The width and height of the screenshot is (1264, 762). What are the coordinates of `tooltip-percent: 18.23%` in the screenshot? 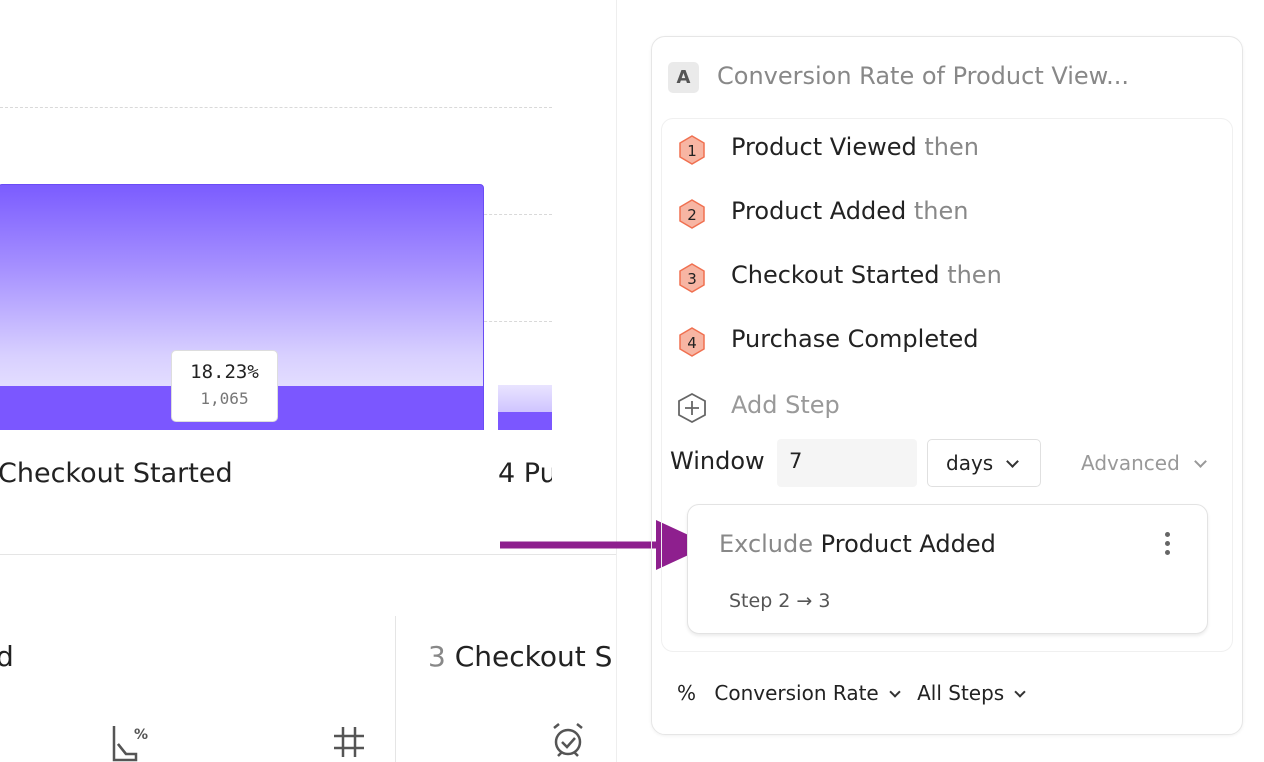 It's located at (224, 372).